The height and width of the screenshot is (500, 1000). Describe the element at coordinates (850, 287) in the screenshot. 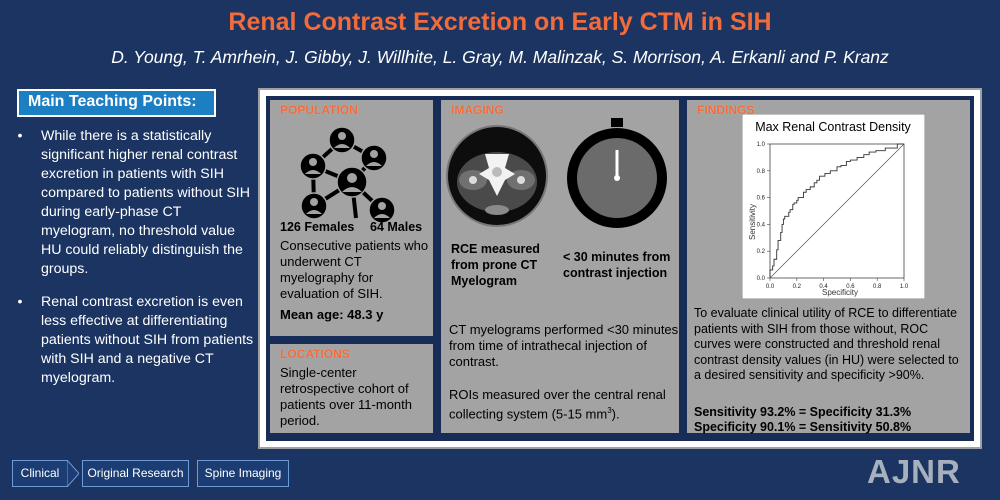

I see `x-tick-label: 0.6` at that location.